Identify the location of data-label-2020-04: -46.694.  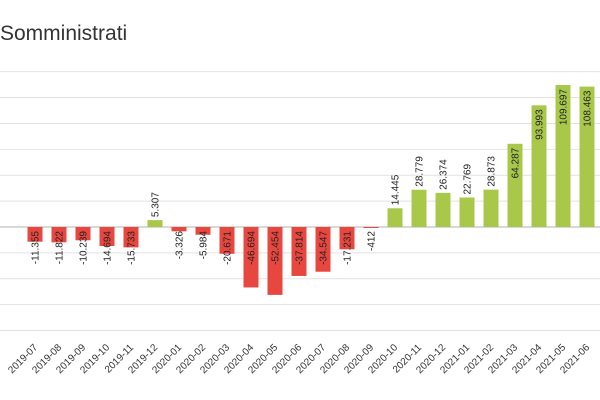
(252, 248).